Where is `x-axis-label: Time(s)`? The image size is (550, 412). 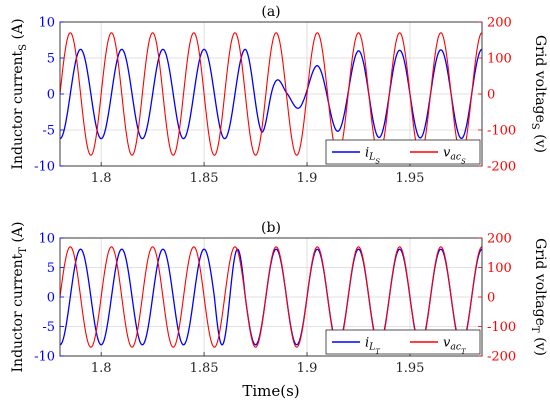 x-axis-label: Time(s) is located at coordinates (270, 391).